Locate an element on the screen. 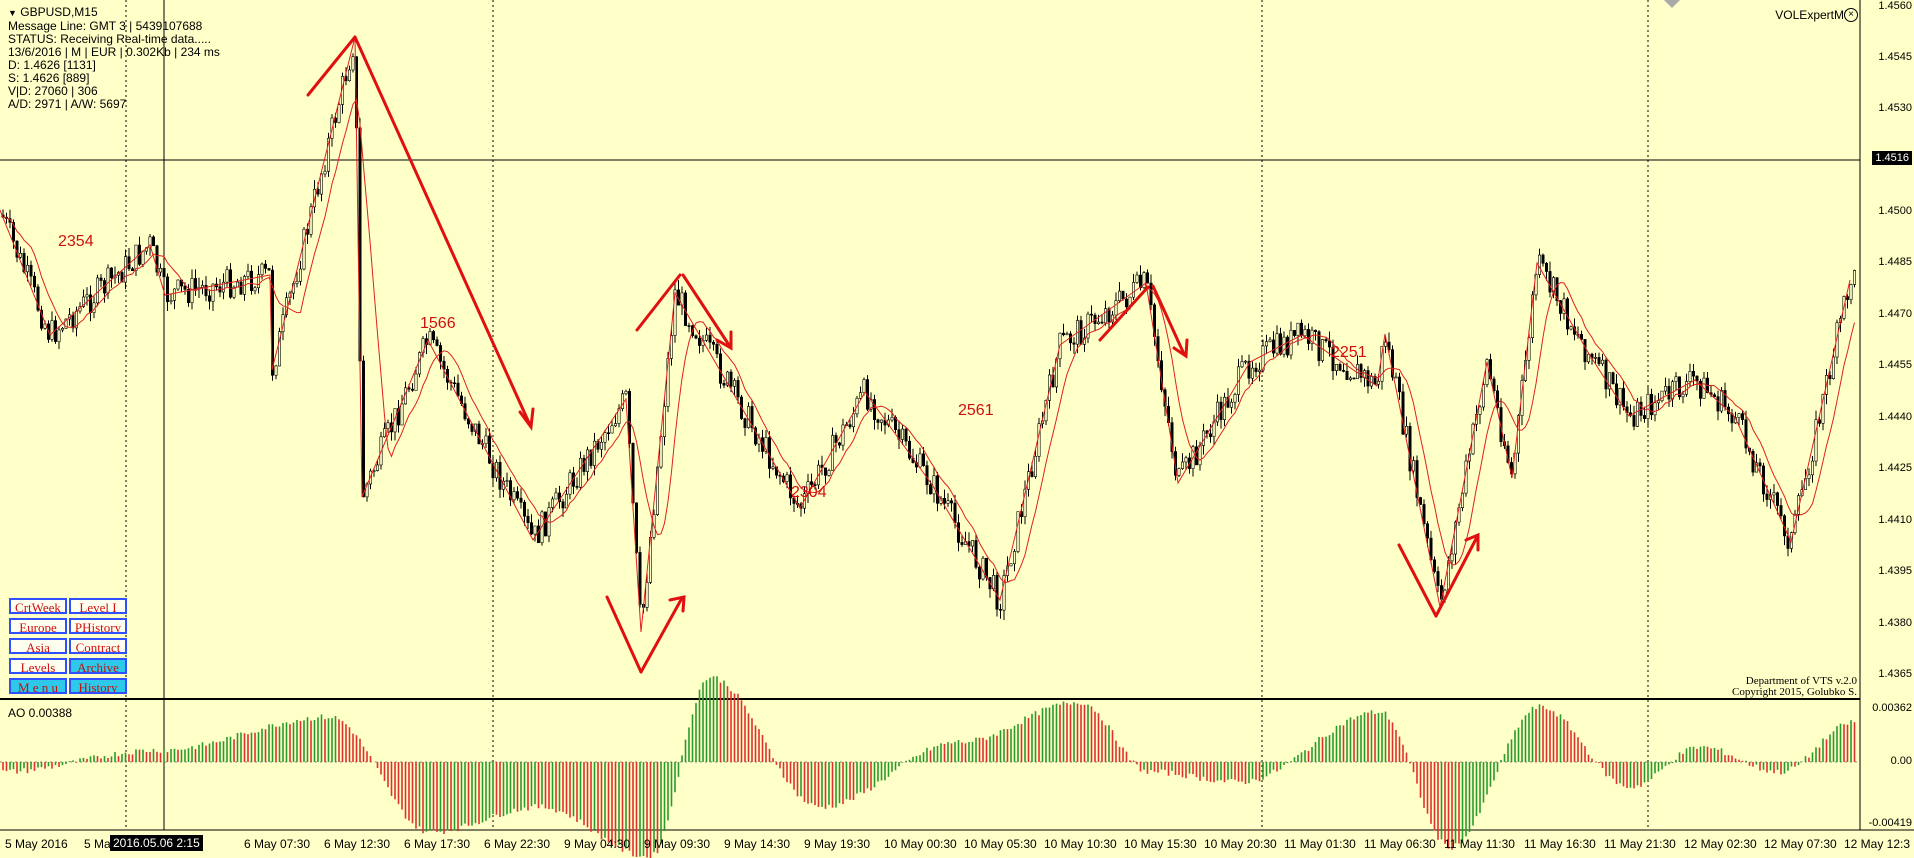 Image resolution: width=1914 pixels, height=858 pixels. current-price-label: 1.4516 is located at coordinates (1892, 158).